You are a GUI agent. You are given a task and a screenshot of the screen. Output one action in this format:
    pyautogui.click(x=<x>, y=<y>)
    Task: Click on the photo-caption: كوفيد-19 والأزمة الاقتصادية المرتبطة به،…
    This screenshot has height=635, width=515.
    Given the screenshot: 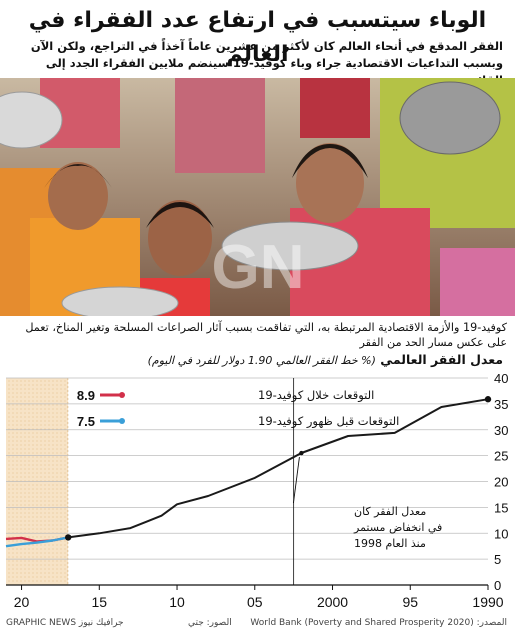 What is the action you would take?
    pyautogui.click(x=266, y=335)
    